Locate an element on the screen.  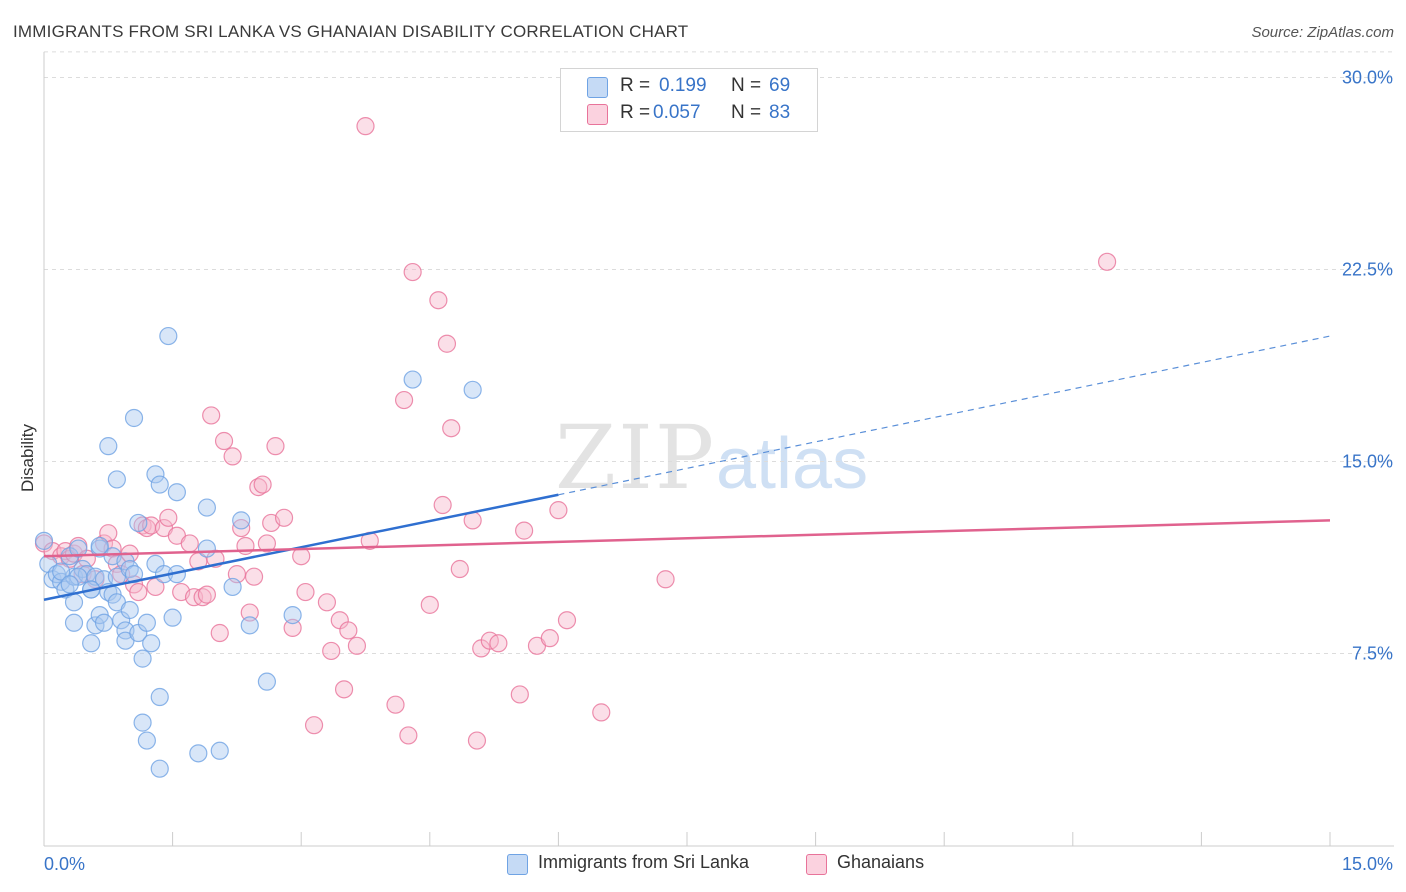
bottom-legend-swatch-sri-lanka is located at coordinates (517, 864).